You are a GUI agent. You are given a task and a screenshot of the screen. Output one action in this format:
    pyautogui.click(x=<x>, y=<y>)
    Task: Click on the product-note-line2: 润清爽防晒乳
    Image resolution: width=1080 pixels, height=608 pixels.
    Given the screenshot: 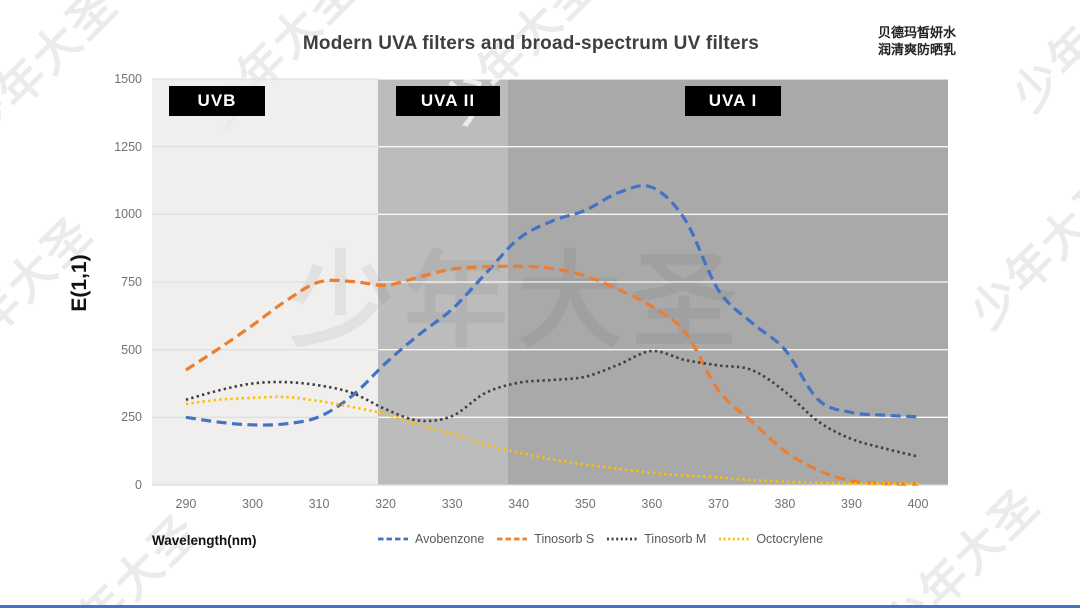 What is the action you would take?
    pyautogui.click(x=916, y=49)
    